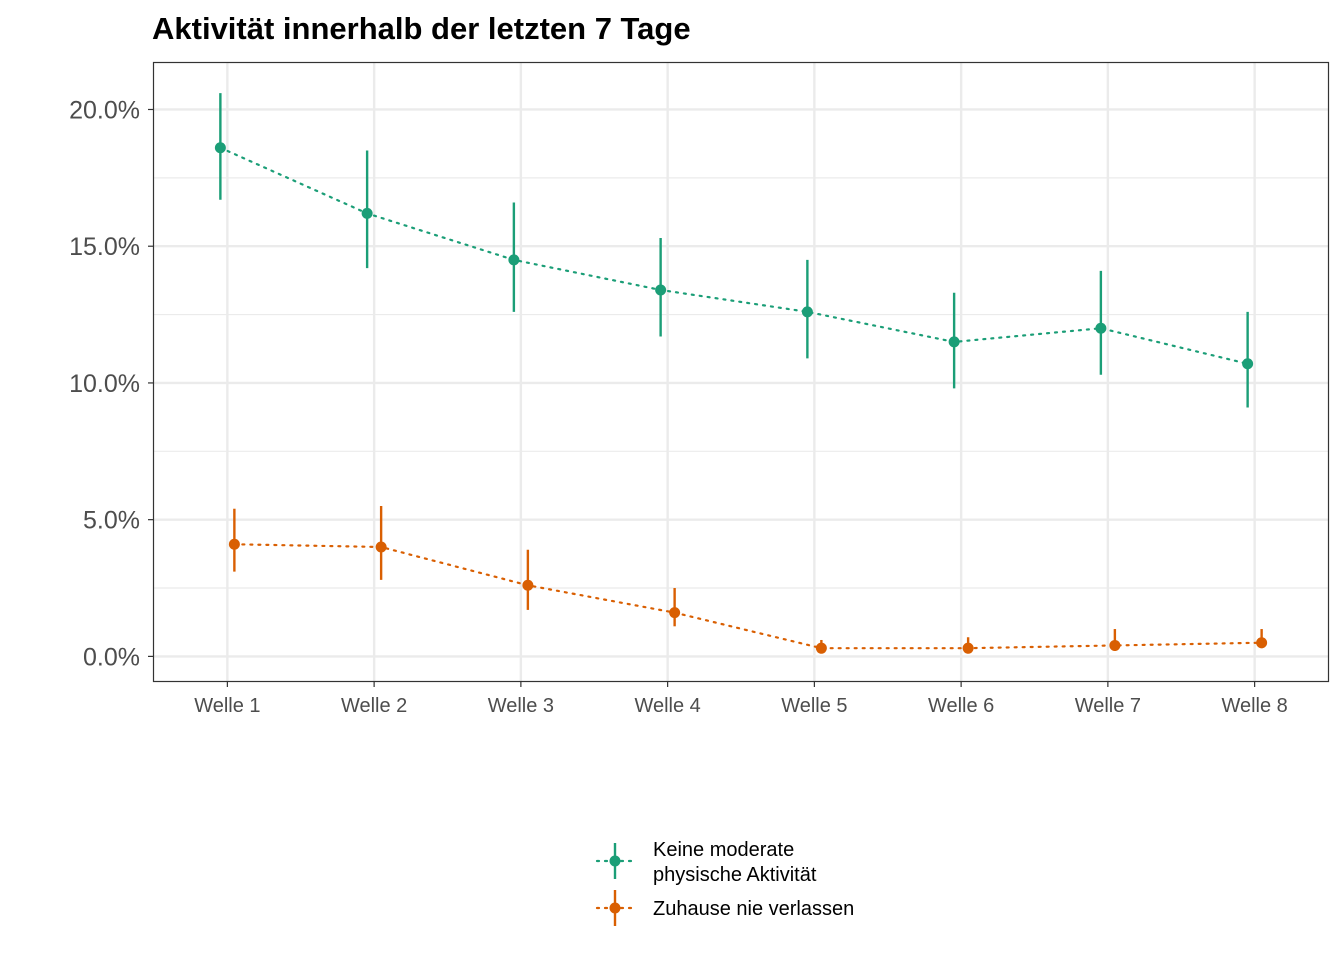 This screenshot has width=1344, height=960. Describe the element at coordinates (735, 875) in the screenshot. I see `legend-label: physische Aktivität` at that location.